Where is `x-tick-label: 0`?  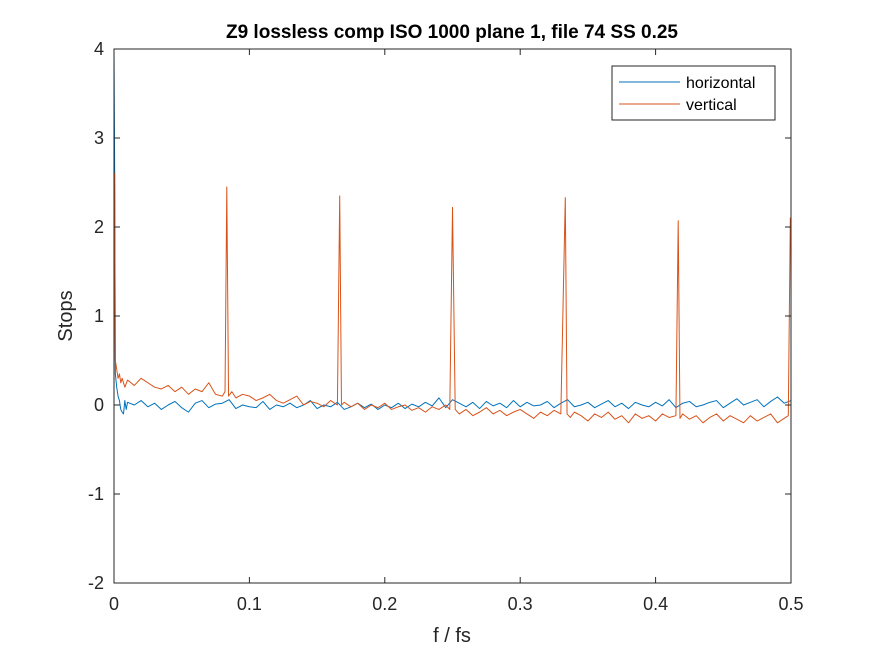
x-tick-label: 0 is located at coordinates (114, 604).